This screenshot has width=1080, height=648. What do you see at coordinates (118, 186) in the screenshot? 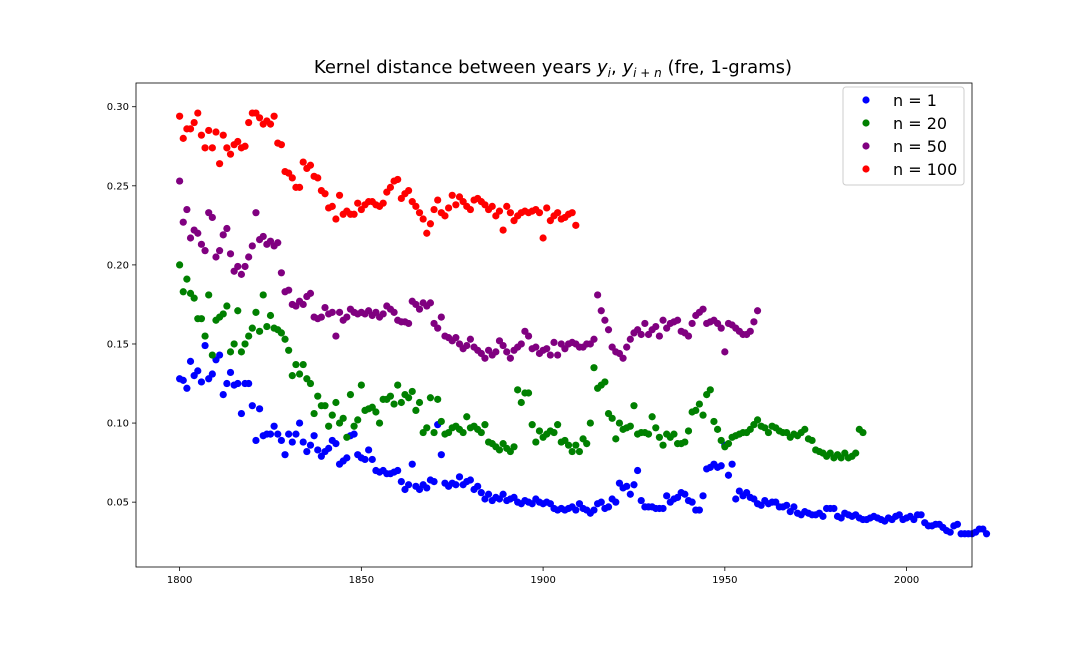
I see `y-tick-label: 0.25` at bounding box center [118, 186].